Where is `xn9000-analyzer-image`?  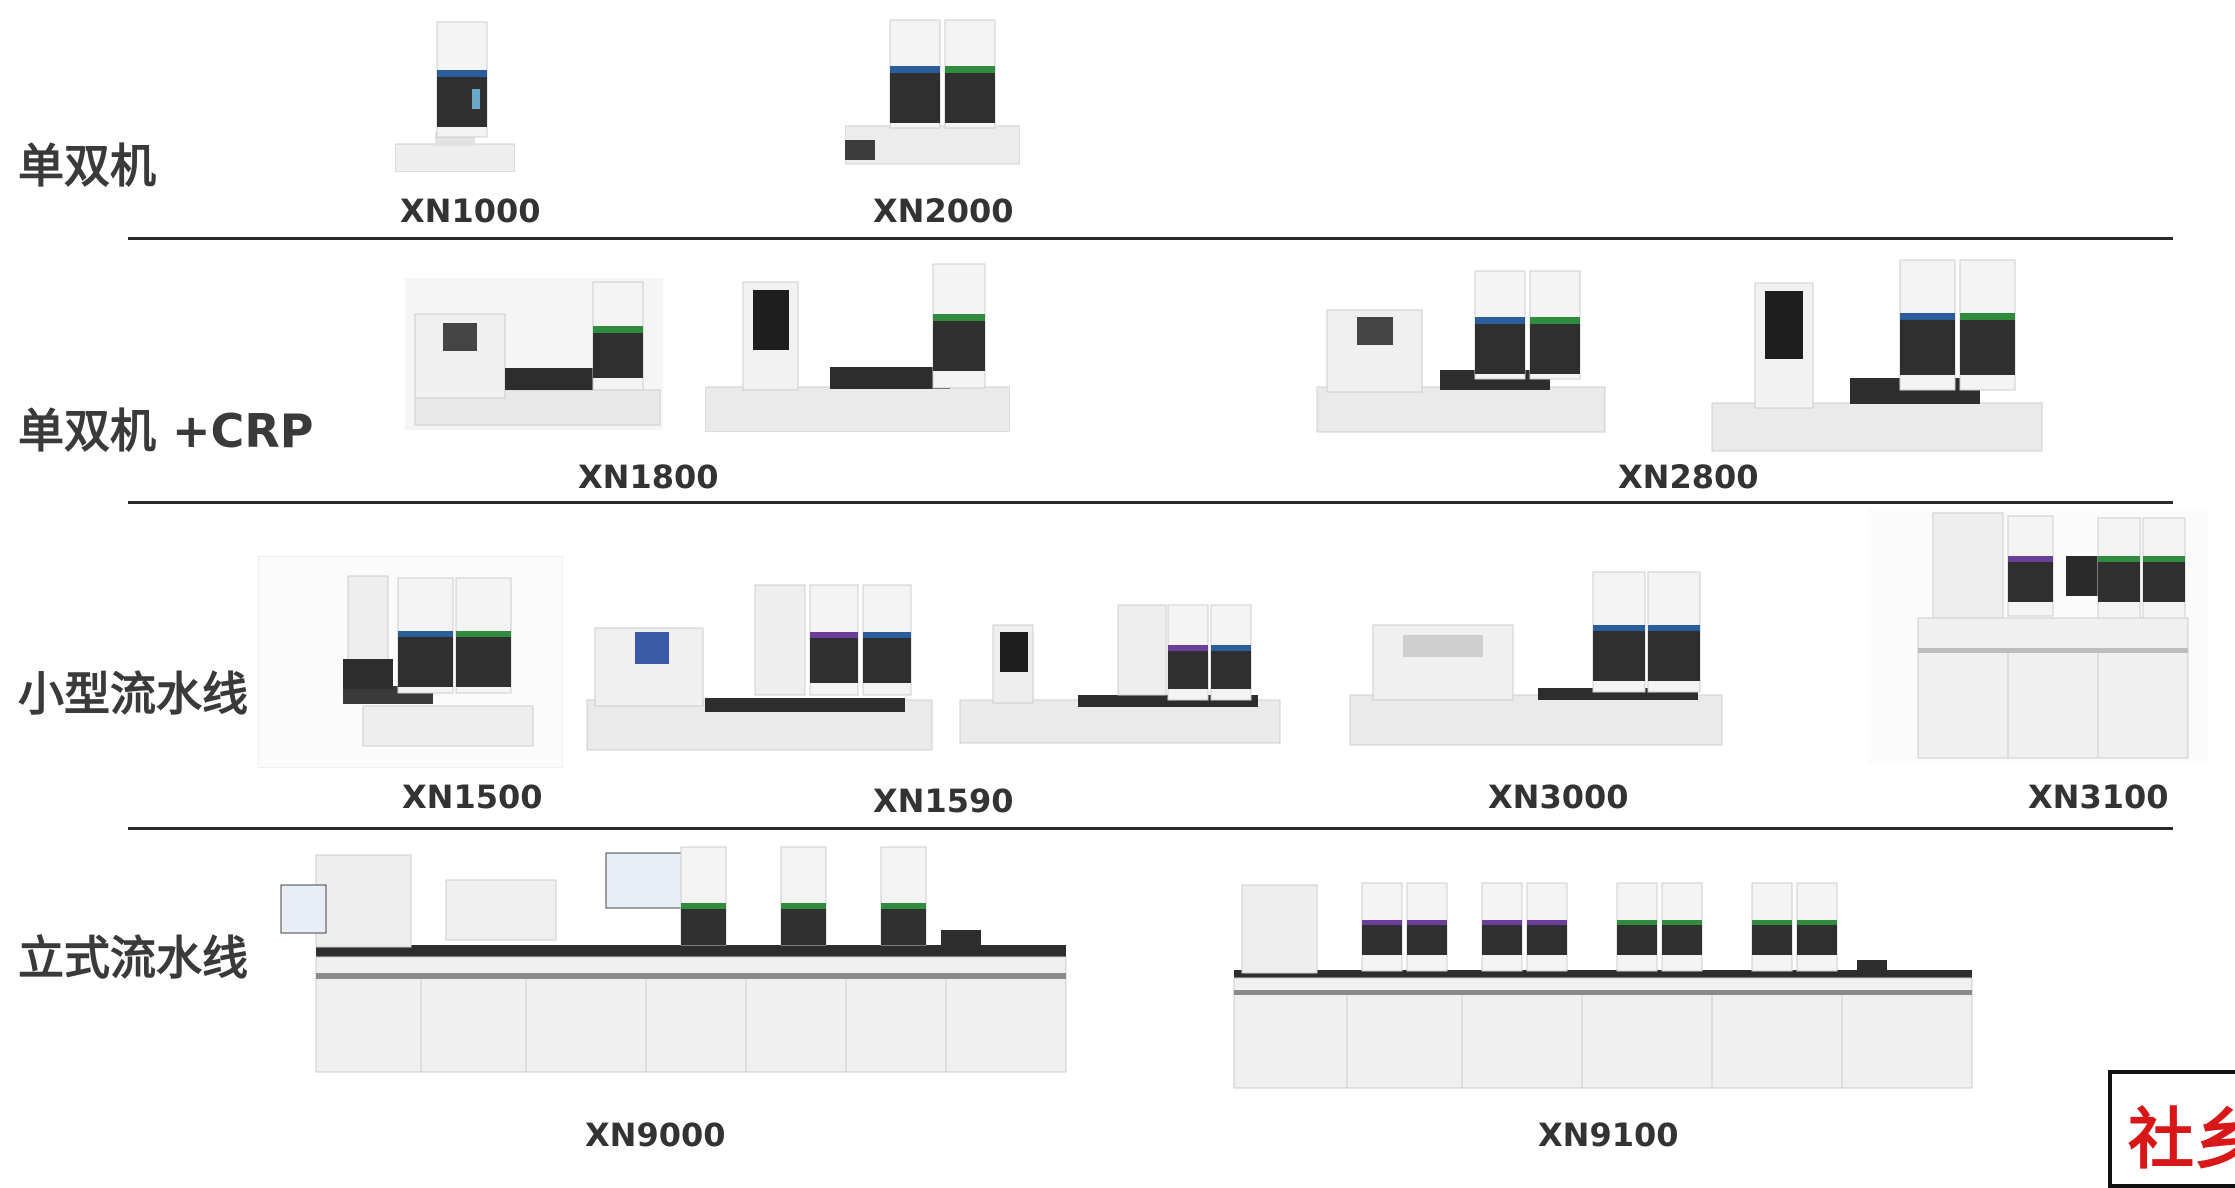 xn9000-analyzer-image is located at coordinates (672, 962).